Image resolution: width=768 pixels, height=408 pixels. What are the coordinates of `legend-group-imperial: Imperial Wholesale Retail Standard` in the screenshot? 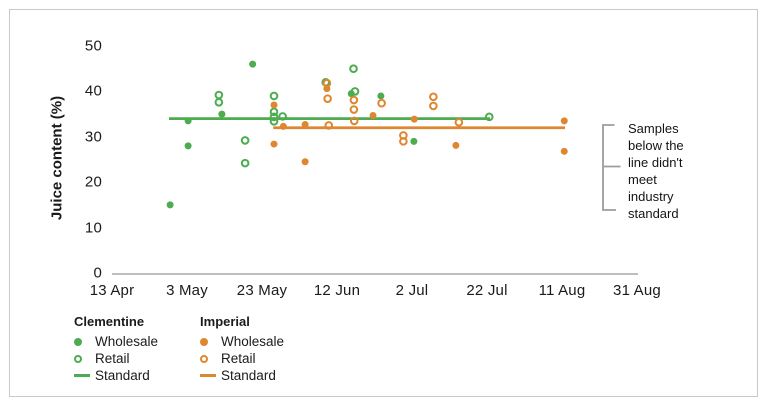 It's located at (242, 349).